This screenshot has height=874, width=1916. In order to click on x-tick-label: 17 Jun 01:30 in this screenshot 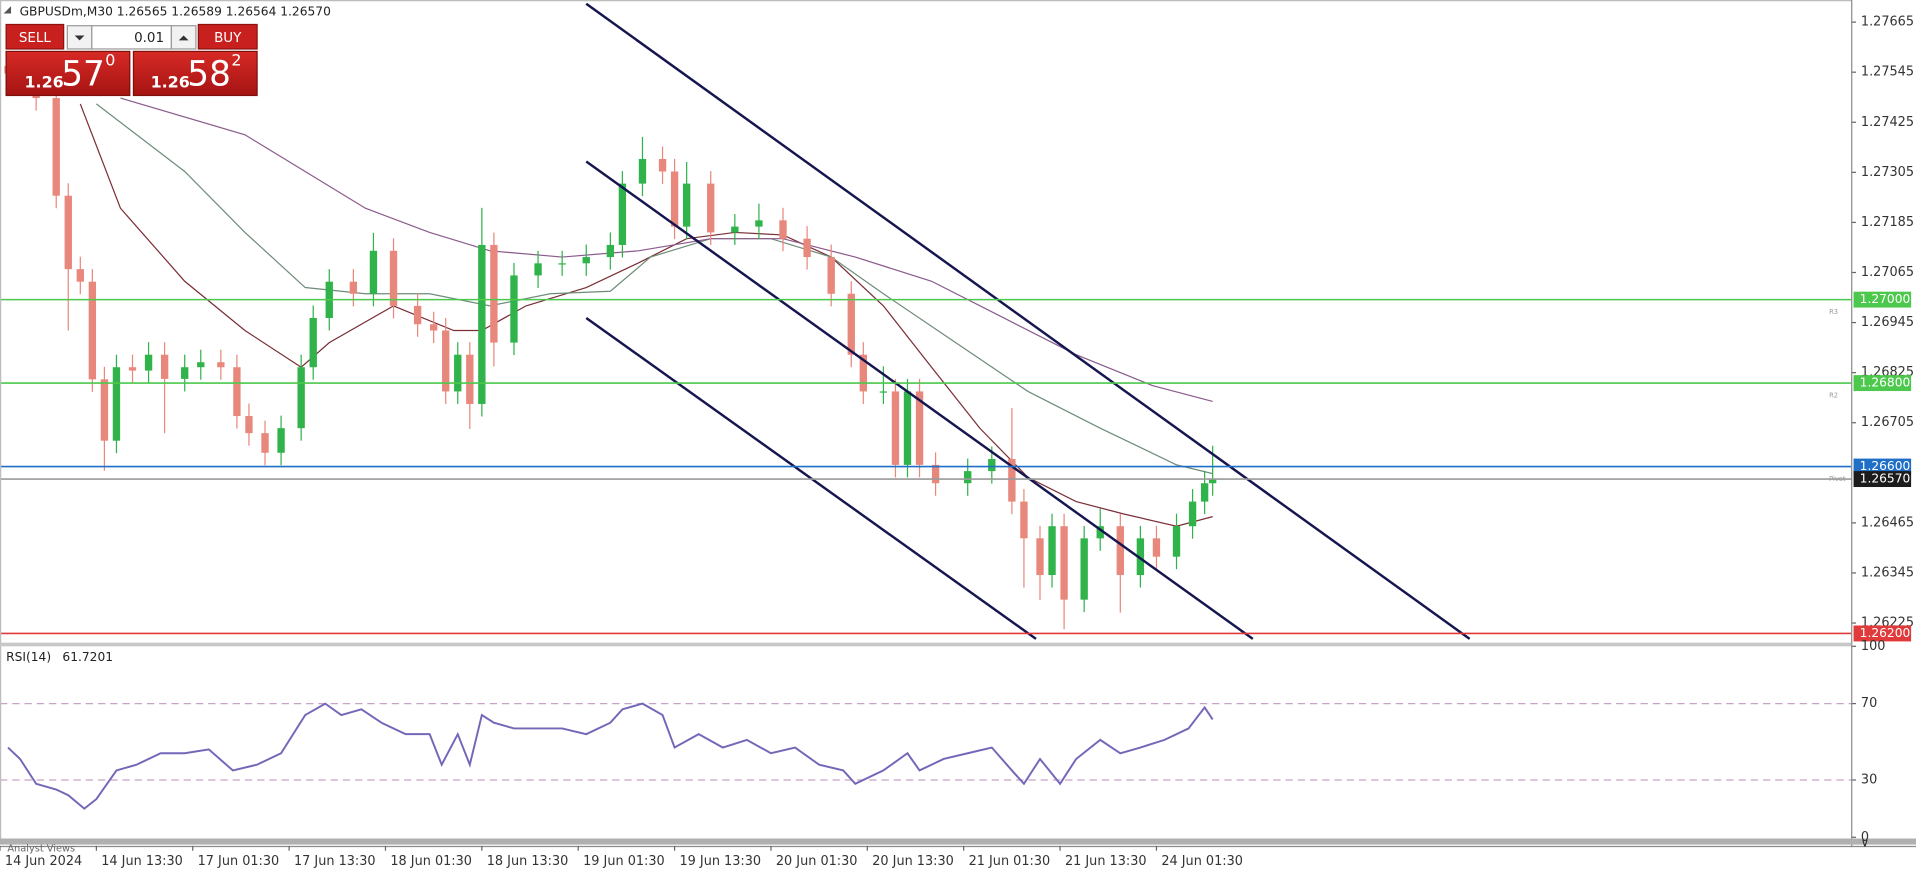, I will do `click(239, 861)`.